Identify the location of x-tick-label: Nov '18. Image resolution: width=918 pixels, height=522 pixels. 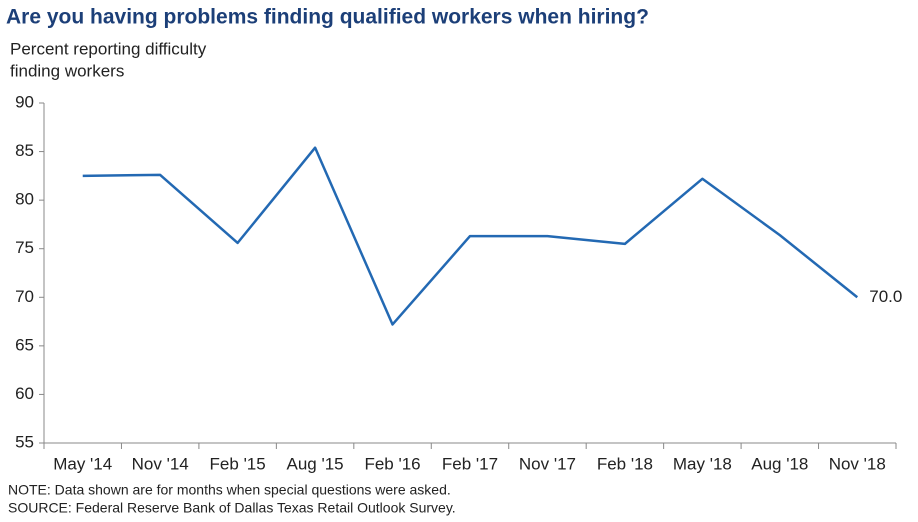
(857, 463).